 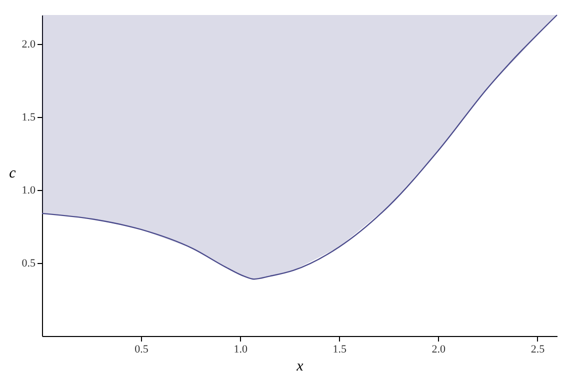 I want to click on x-tick-label: 2.0, so click(x=439, y=350).